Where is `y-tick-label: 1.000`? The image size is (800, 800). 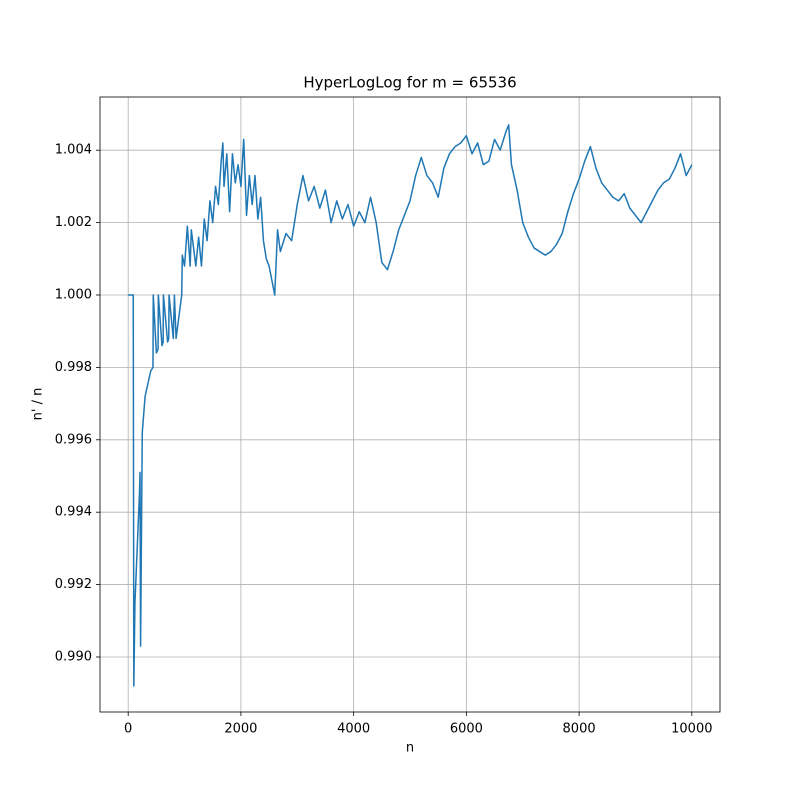
y-tick-label: 1.000 is located at coordinates (73, 295).